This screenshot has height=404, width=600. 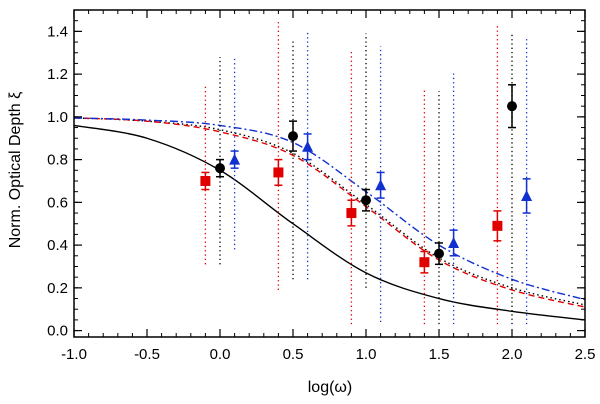 What do you see at coordinates (220, 354) in the screenshot?
I see `x-tick-label: 0.0` at bounding box center [220, 354].